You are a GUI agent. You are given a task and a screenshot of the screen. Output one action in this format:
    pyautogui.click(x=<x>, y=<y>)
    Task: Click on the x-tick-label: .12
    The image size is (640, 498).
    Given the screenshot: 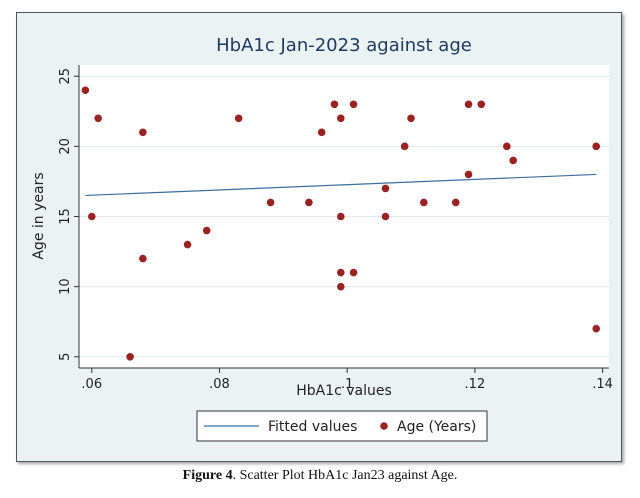 What is the action you would take?
    pyautogui.click(x=475, y=384)
    